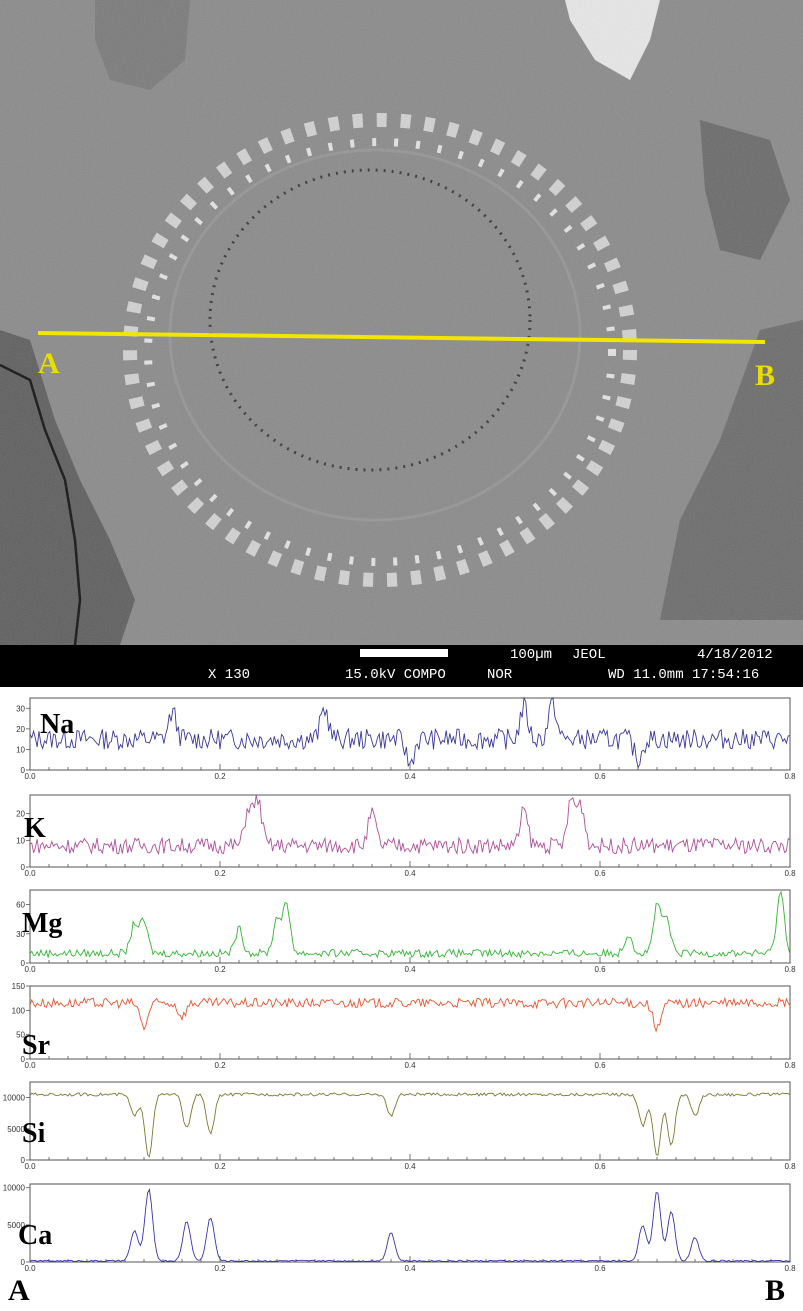 Image resolution: width=803 pixels, height=1311 pixels. What do you see at coordinates (35, 1235) in the screenshot?
I see `element-label-ca: Ca` at bounding box center [35, 1235].